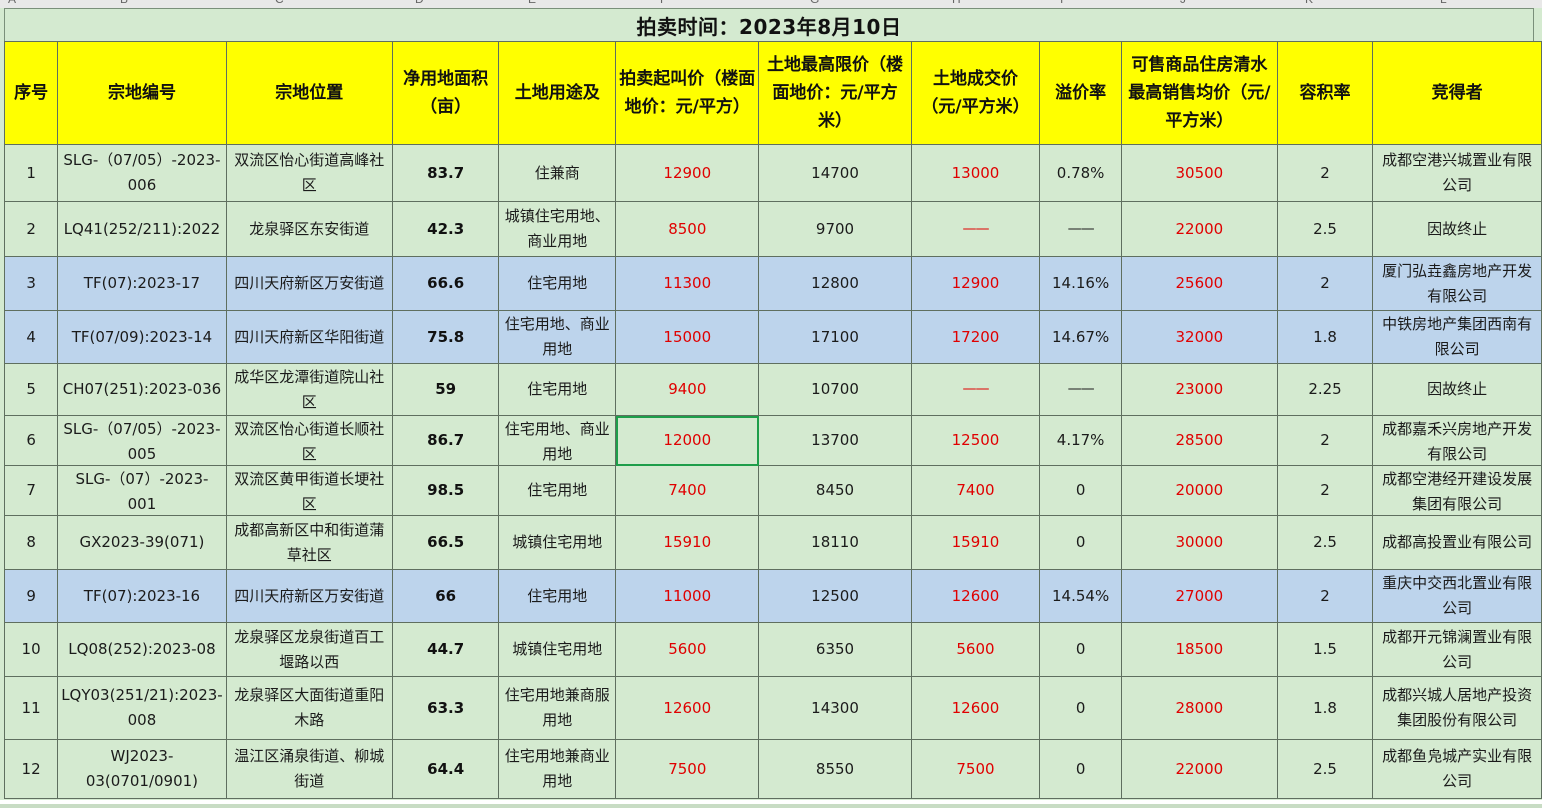 Image resolution: width=1542 pixels, height=808 pixels. What do you see at coordinates (687, 337) in the screenshot?
I see `cell-start-price: 15000` at bounding box center [687, 337].